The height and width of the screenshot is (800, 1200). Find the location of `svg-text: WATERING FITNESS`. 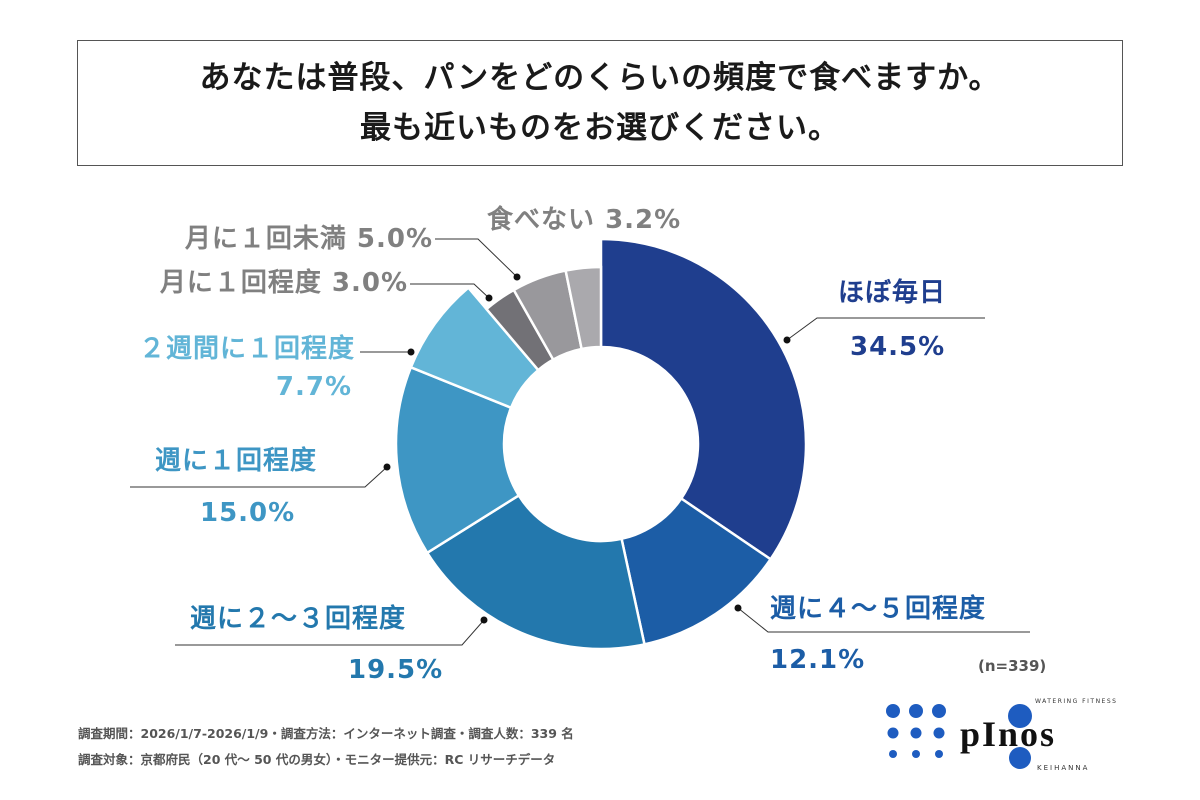

svg-text: WATERING FITNESS is located at coordinates (1076, 701).